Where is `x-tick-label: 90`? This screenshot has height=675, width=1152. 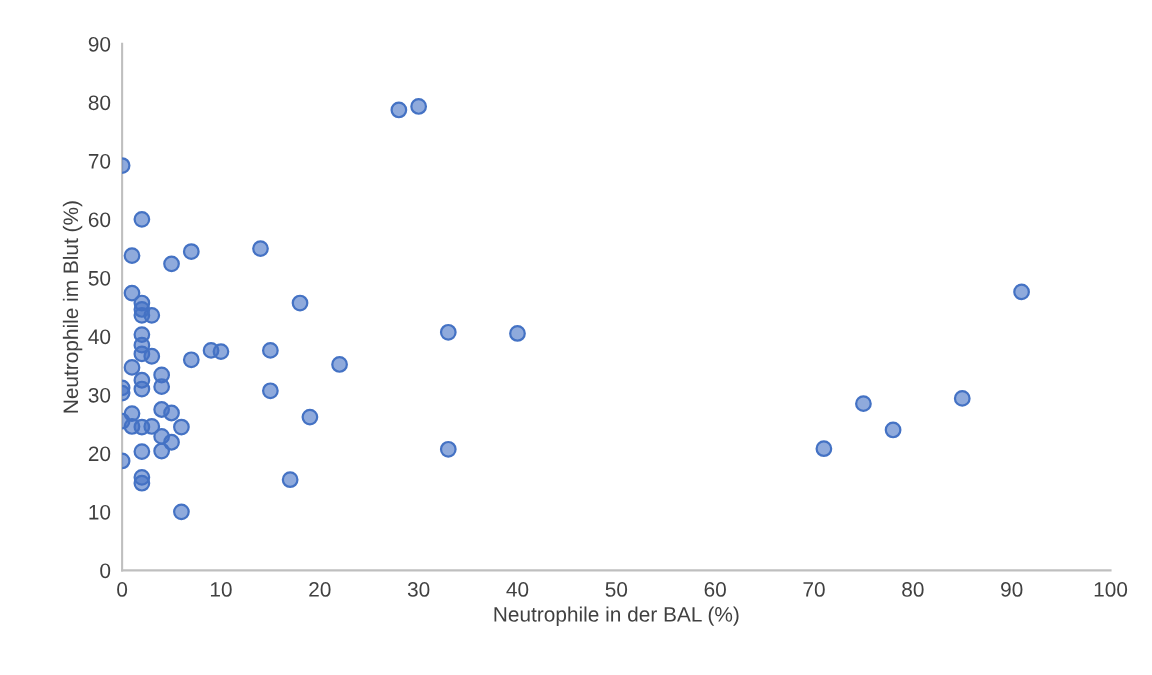
x-tick-label: 90 is located at coordinates (1012, 589).